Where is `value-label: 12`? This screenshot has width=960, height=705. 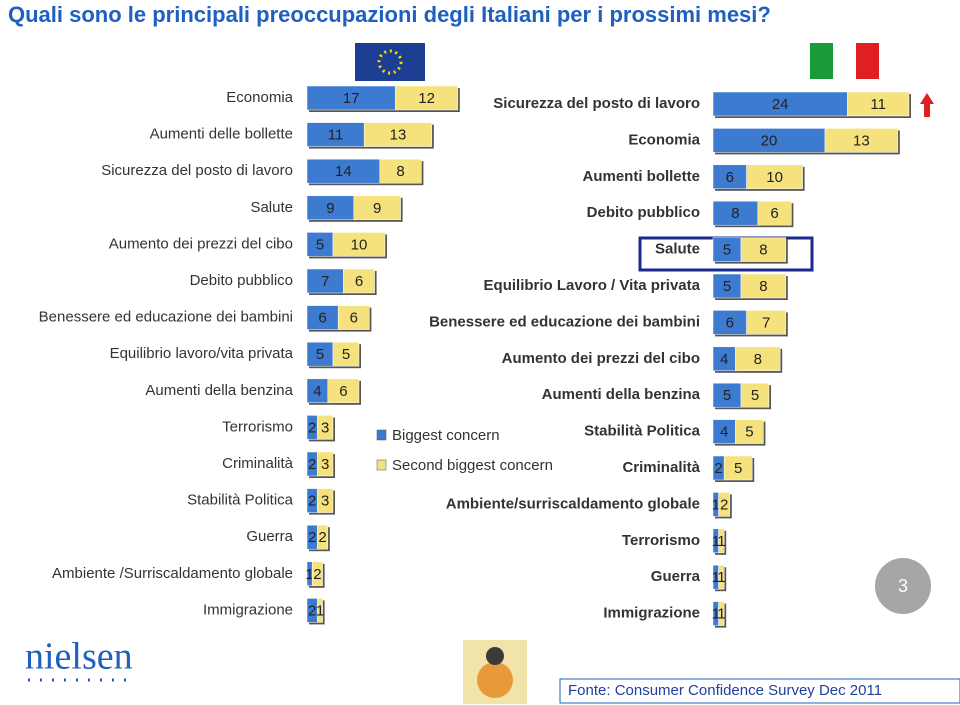
value-label: 12 is located at coordinates (426, 98).